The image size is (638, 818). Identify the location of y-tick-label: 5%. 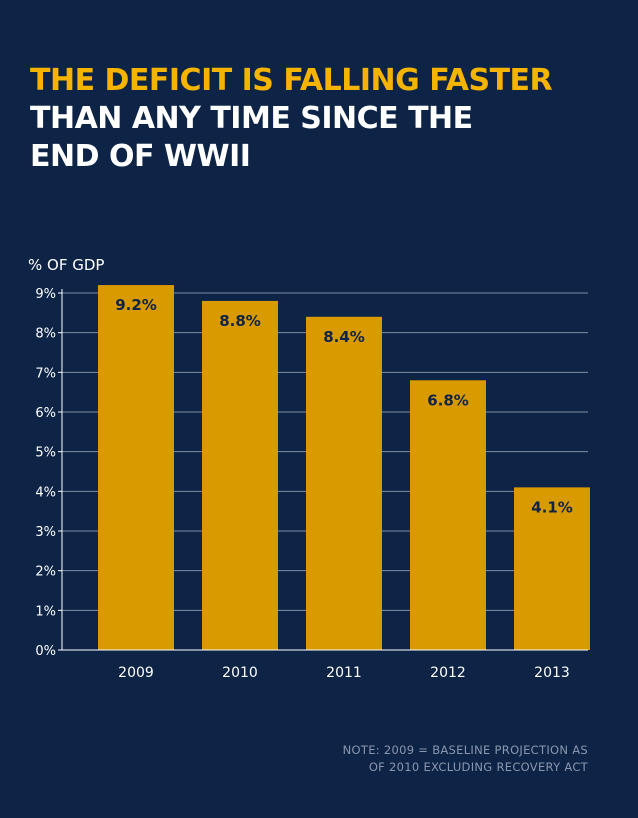
(45, 453).